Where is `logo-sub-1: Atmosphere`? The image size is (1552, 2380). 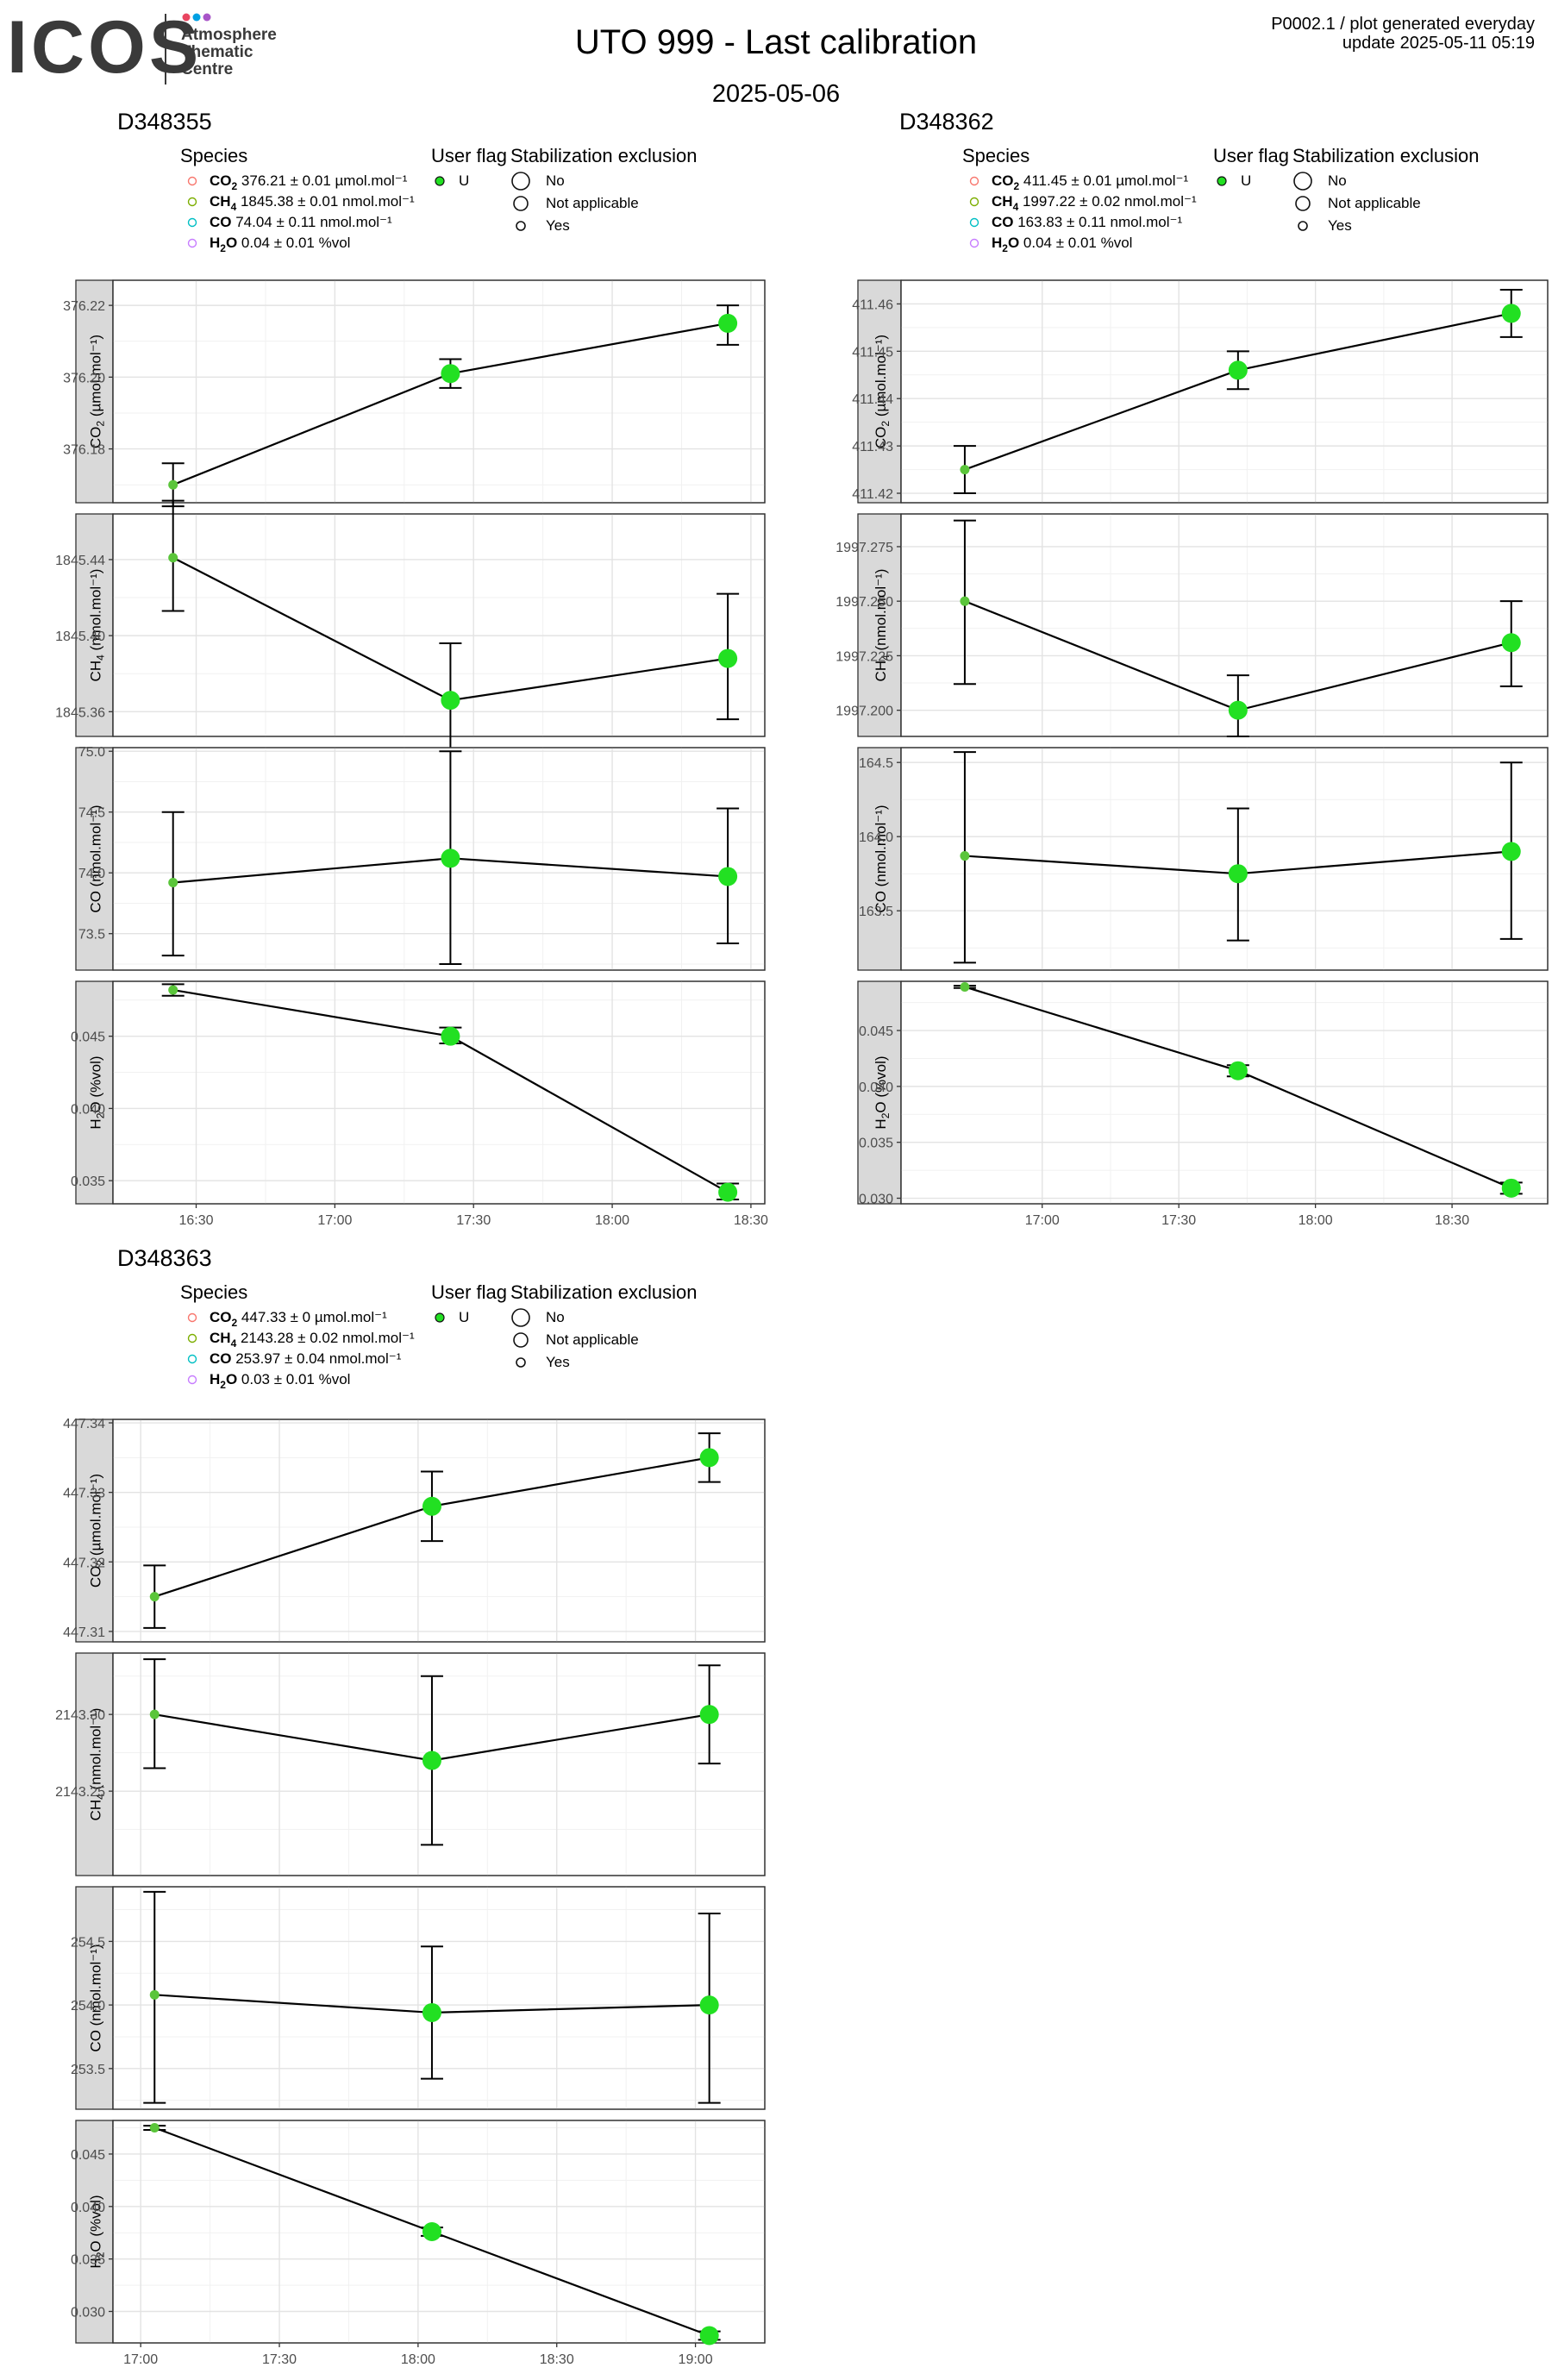
logo-sub-1: Atmosphere is located at coordinates (229, 35).